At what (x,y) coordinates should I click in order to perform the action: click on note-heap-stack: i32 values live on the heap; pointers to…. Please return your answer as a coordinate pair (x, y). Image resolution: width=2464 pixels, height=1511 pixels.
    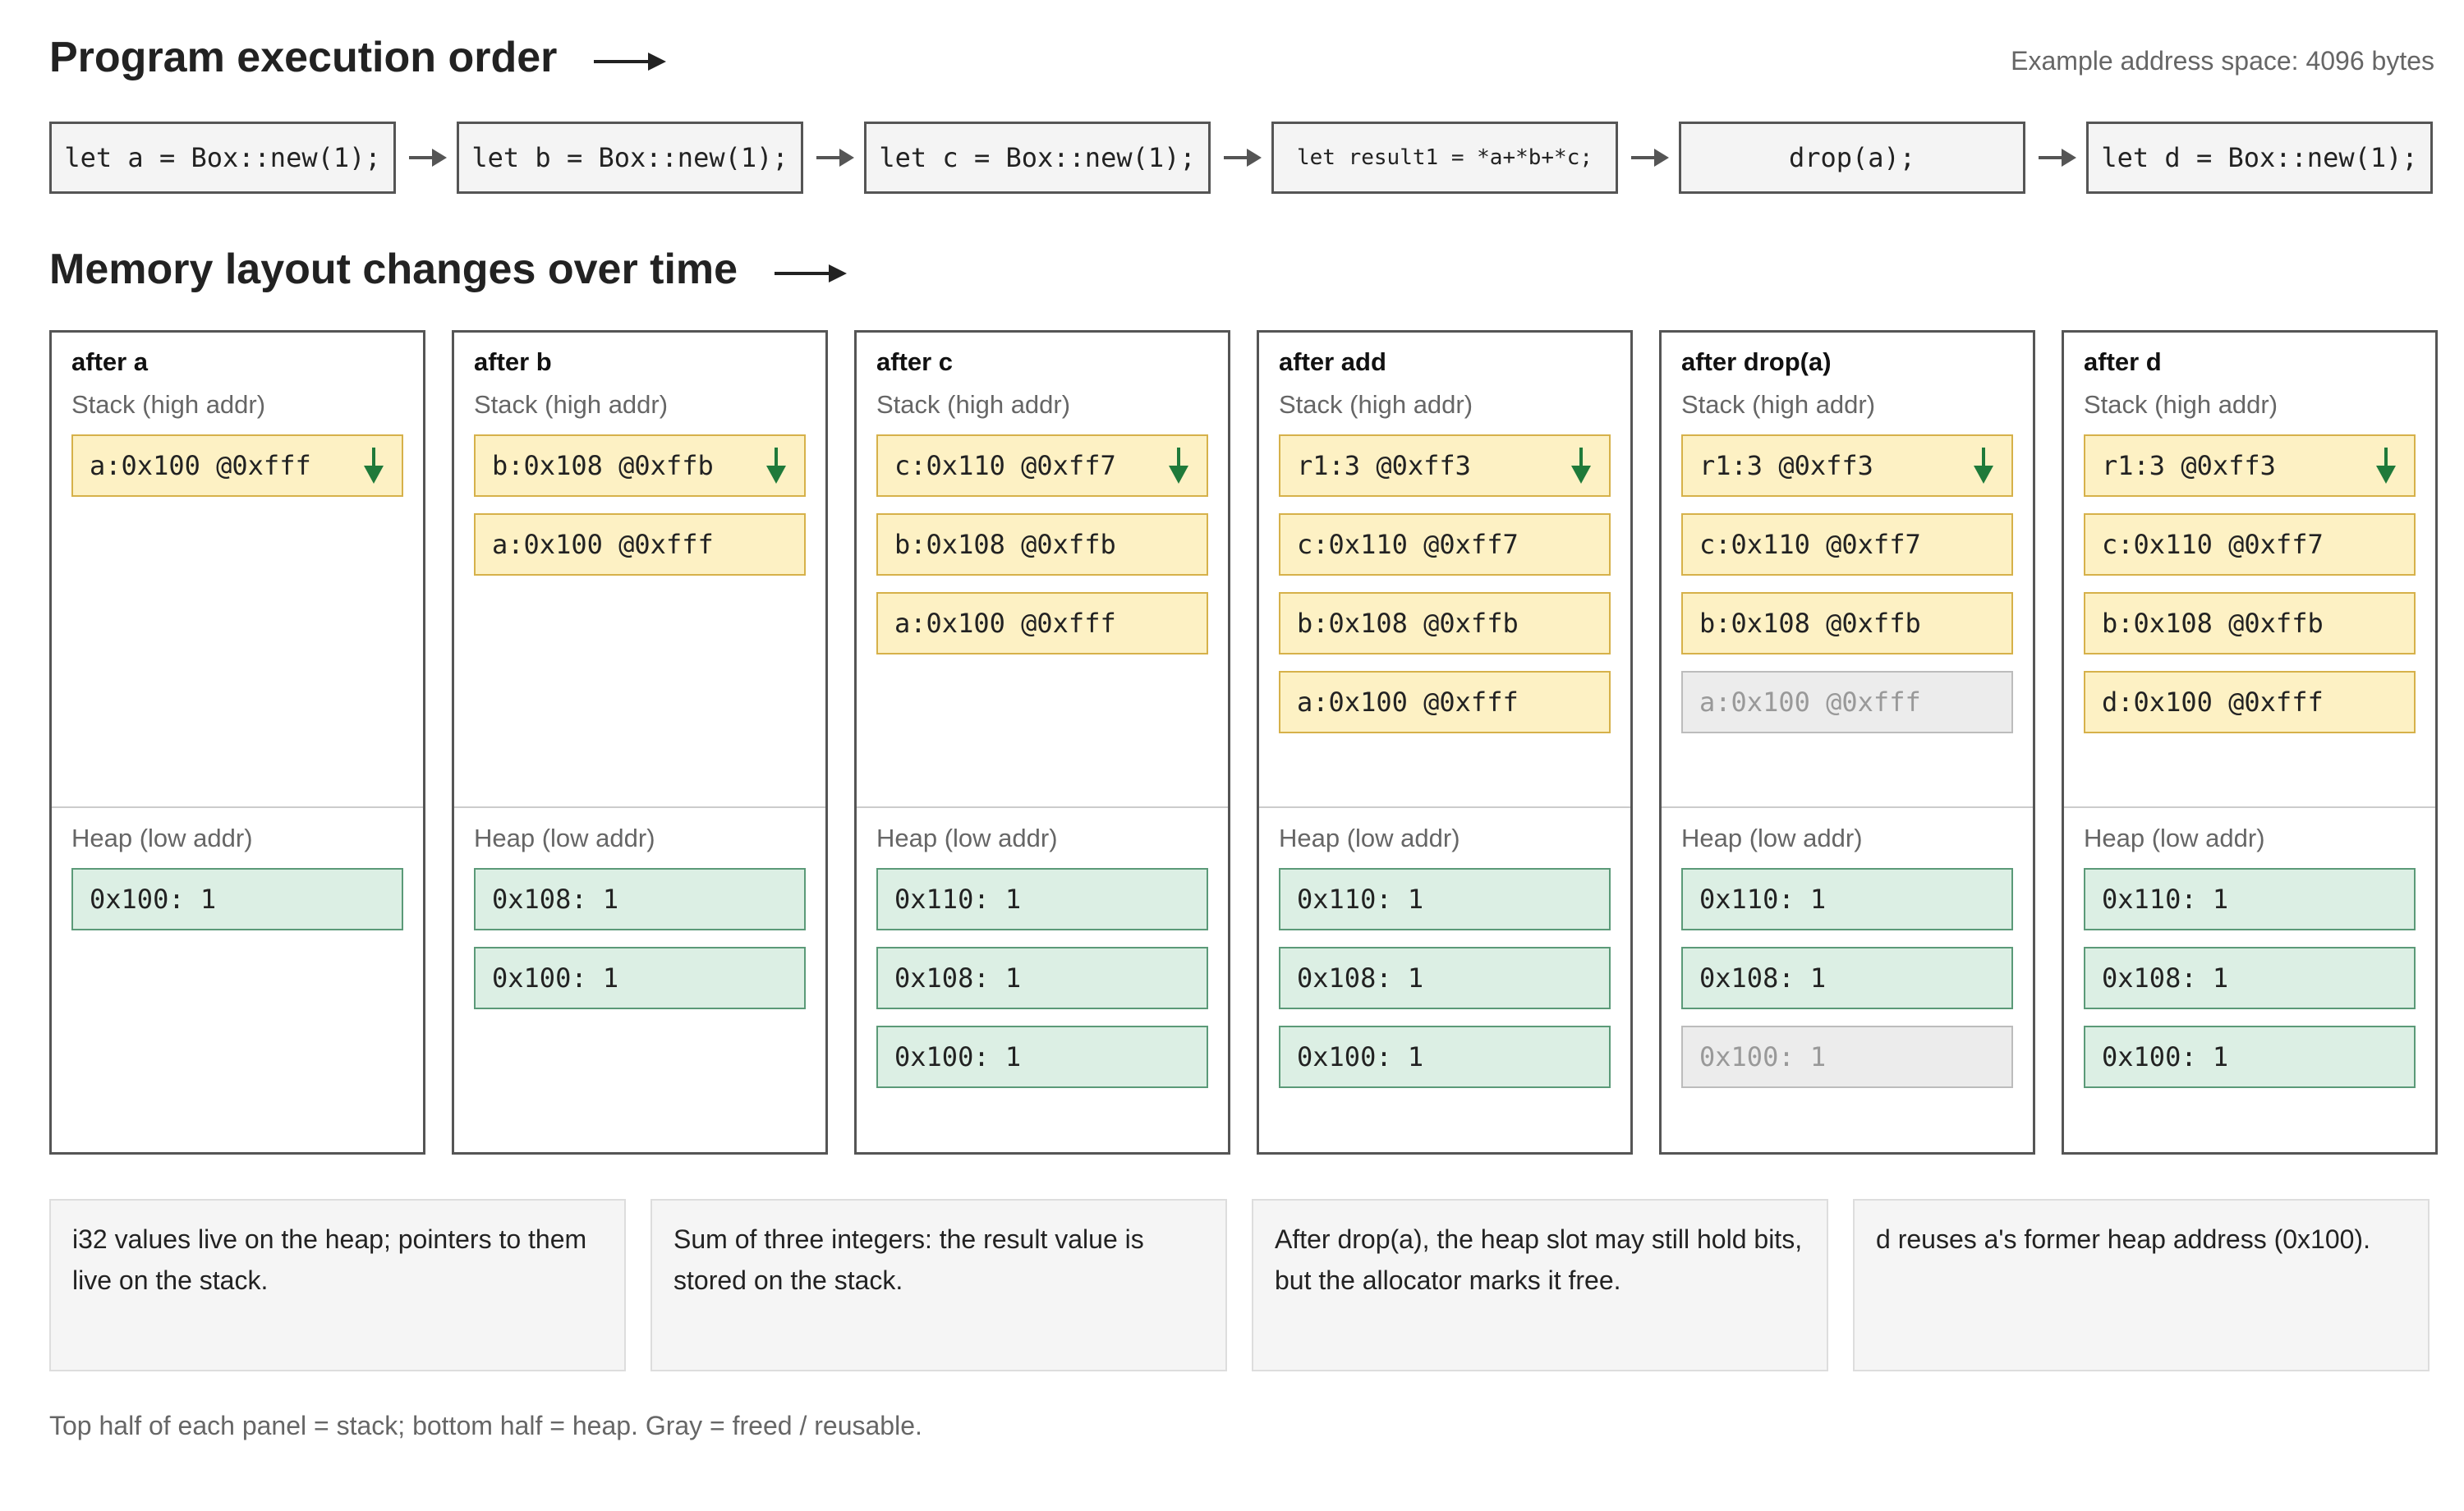
    Looking at the image, I should click on (337, 1285).